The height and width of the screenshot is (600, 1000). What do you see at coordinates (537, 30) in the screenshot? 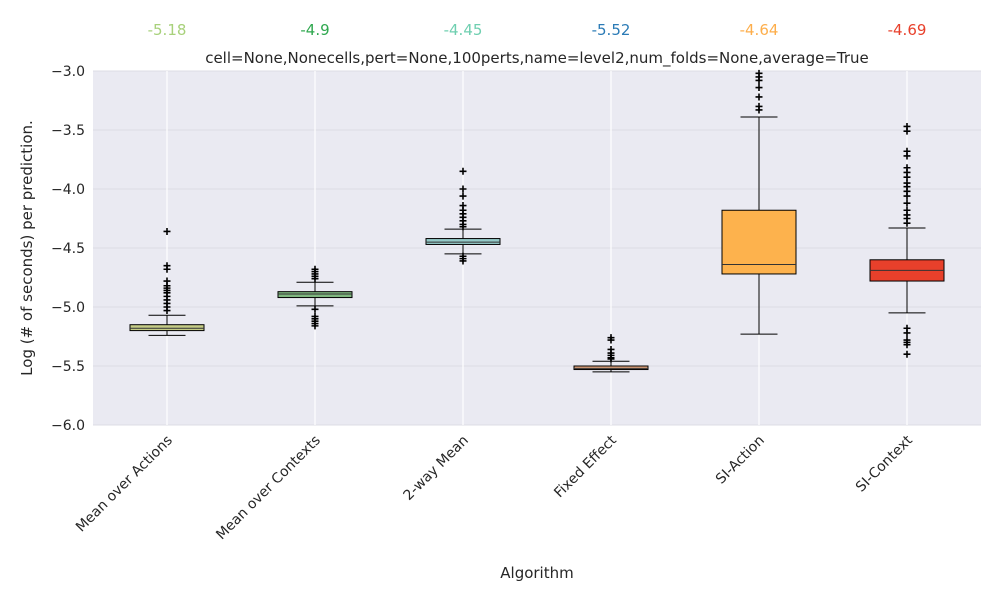
I see `median-labels: -5.18 -4.9 -4.45 -5.52 -4.64 -4.69` at bounding box center [537, 30].